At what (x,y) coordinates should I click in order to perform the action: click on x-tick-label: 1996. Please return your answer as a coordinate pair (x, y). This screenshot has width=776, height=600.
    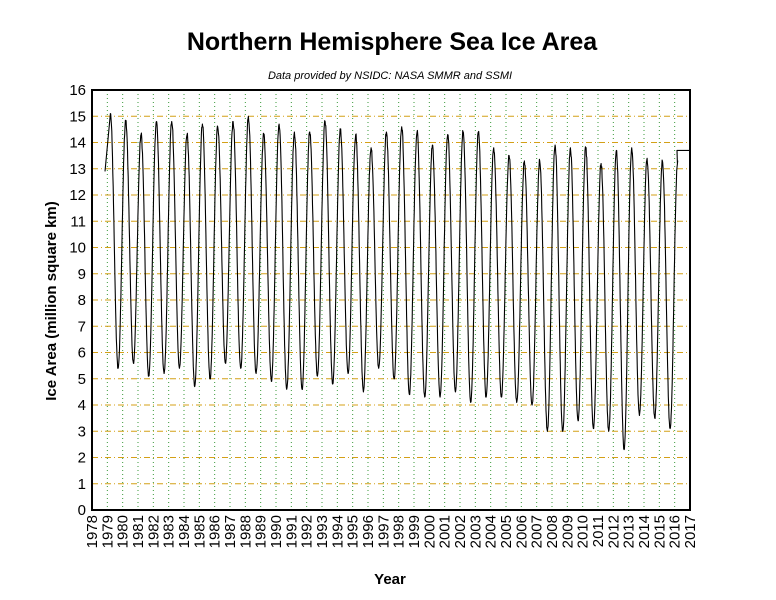
    Looking at the image, I should click on (368, 531).